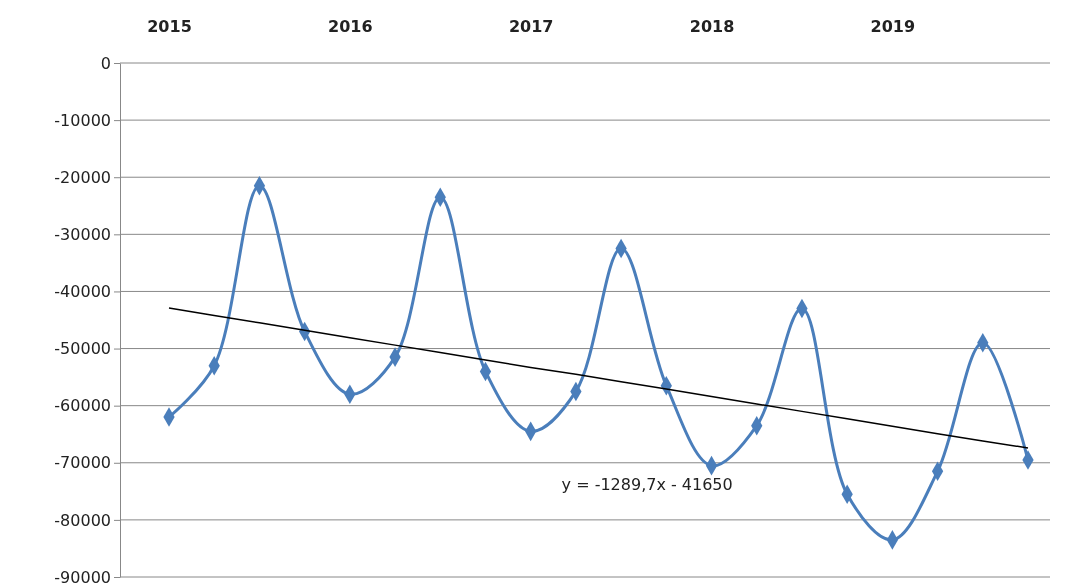 Image resolution: width=1065 pixels, height=585 pixels. What do you see at coordinates (169, 26) in the screenshot?
I see `x-tick-label: 2015` at bounding box center [169, 26].